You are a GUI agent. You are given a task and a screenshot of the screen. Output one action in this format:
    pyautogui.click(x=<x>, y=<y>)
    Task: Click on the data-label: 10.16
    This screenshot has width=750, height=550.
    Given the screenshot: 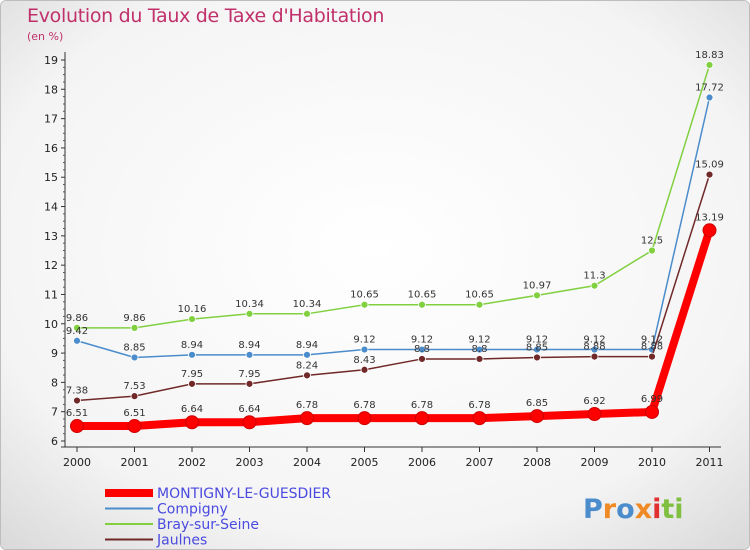 What is the action you would take?
    pyautogui.click(x=192, y=309)
    